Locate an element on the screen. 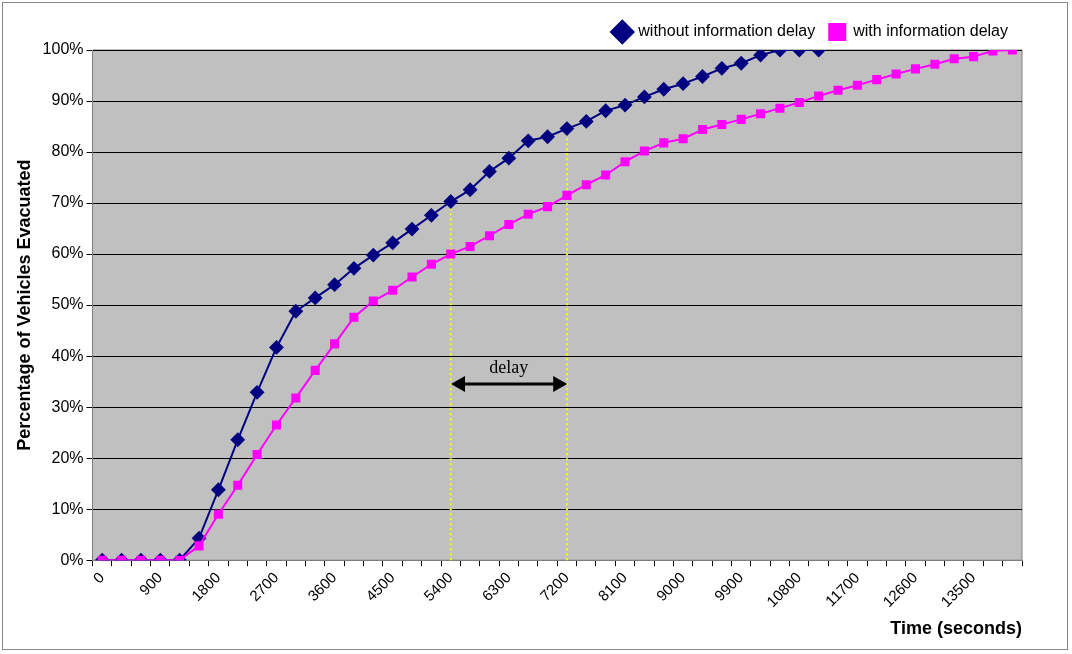 The height and width of the screenshot is (654, 1072). y-axis-title: Percentage of Vehicles Evacuated is located at coordinates (23, 305).